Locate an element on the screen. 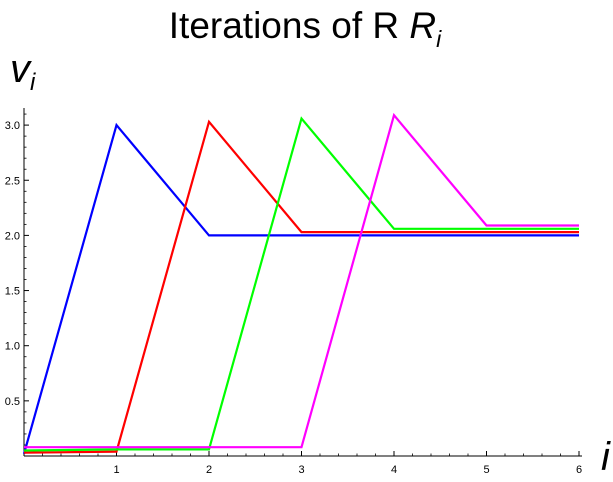  x-tick-label: 4 is located at coordinates (394, 470).